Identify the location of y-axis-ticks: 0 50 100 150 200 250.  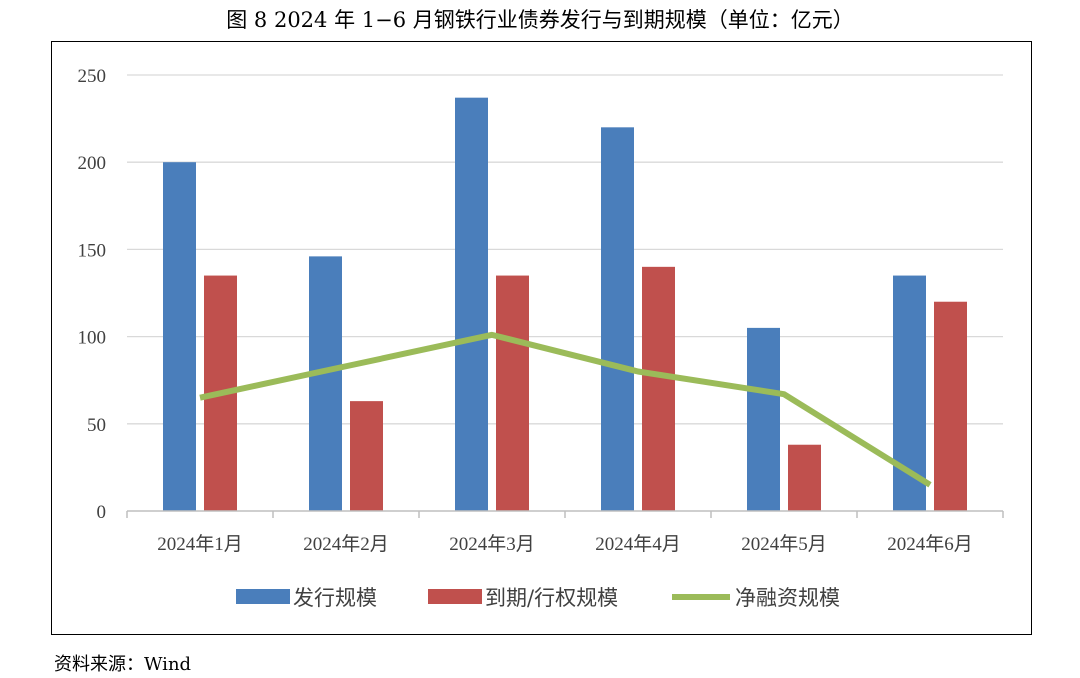
(92, 294).